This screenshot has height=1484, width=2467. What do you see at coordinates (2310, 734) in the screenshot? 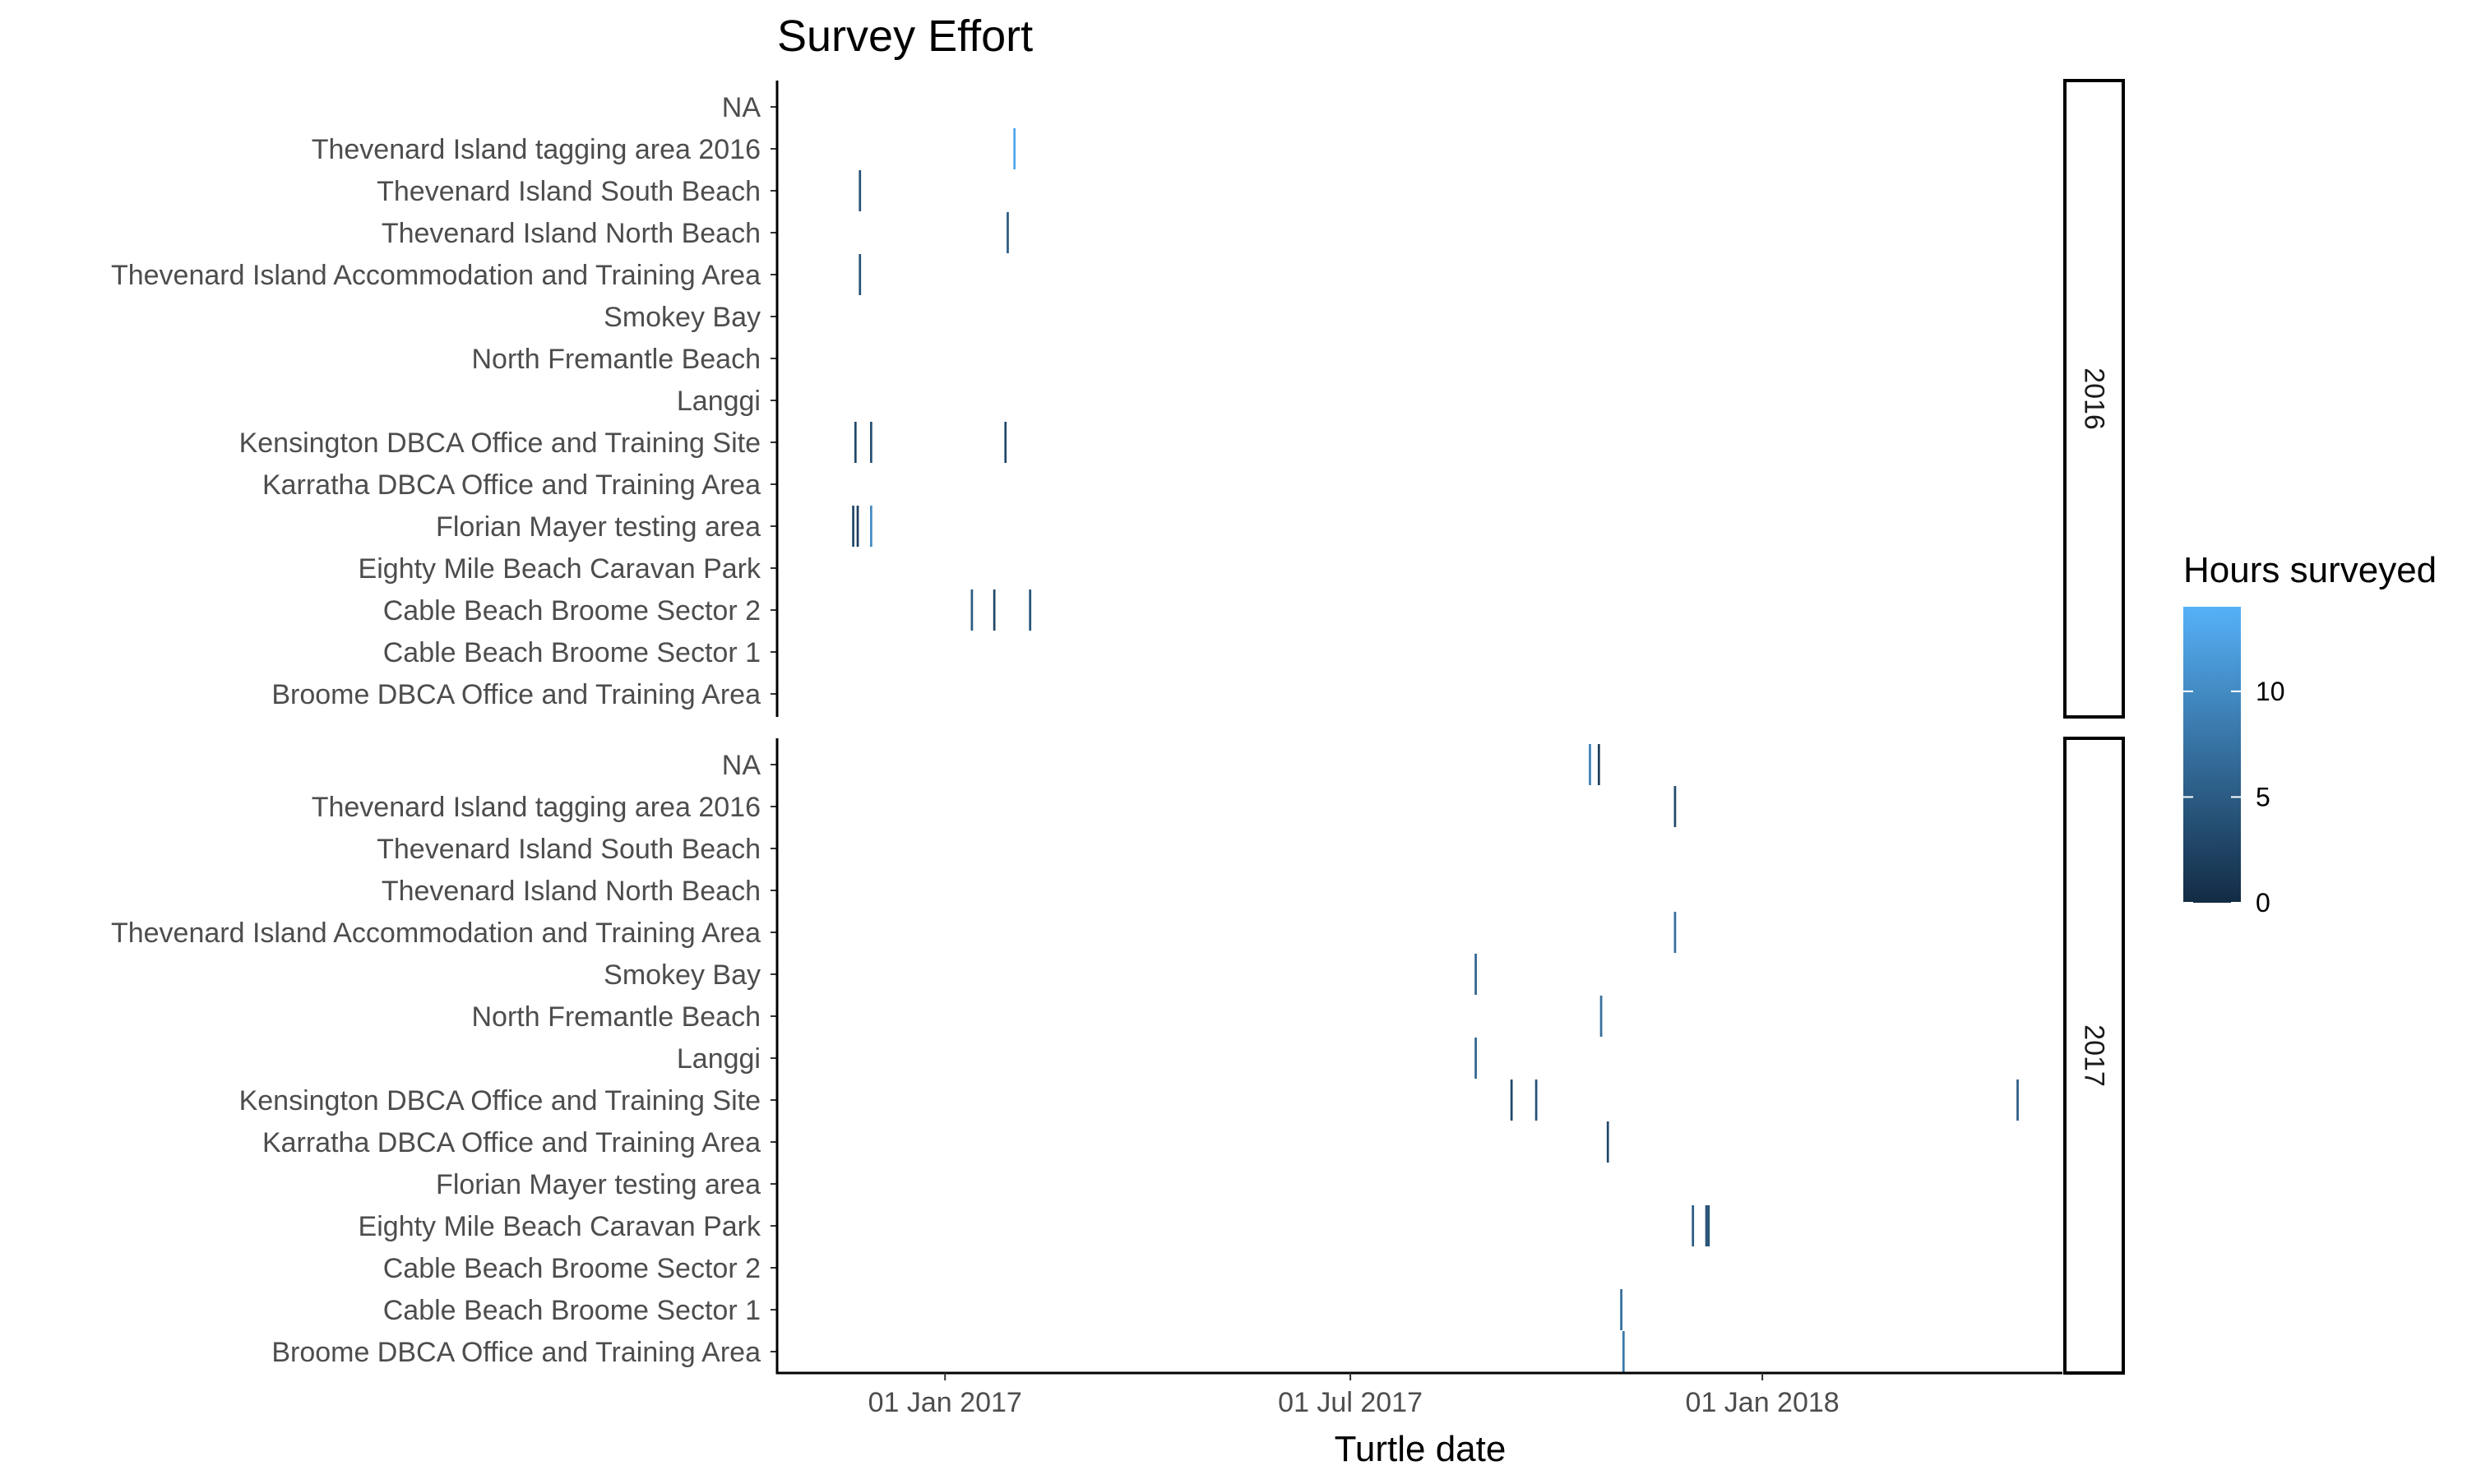
I see `color-legend: Hours surveyed 0 5 10` at bounding box center [2310, 734].